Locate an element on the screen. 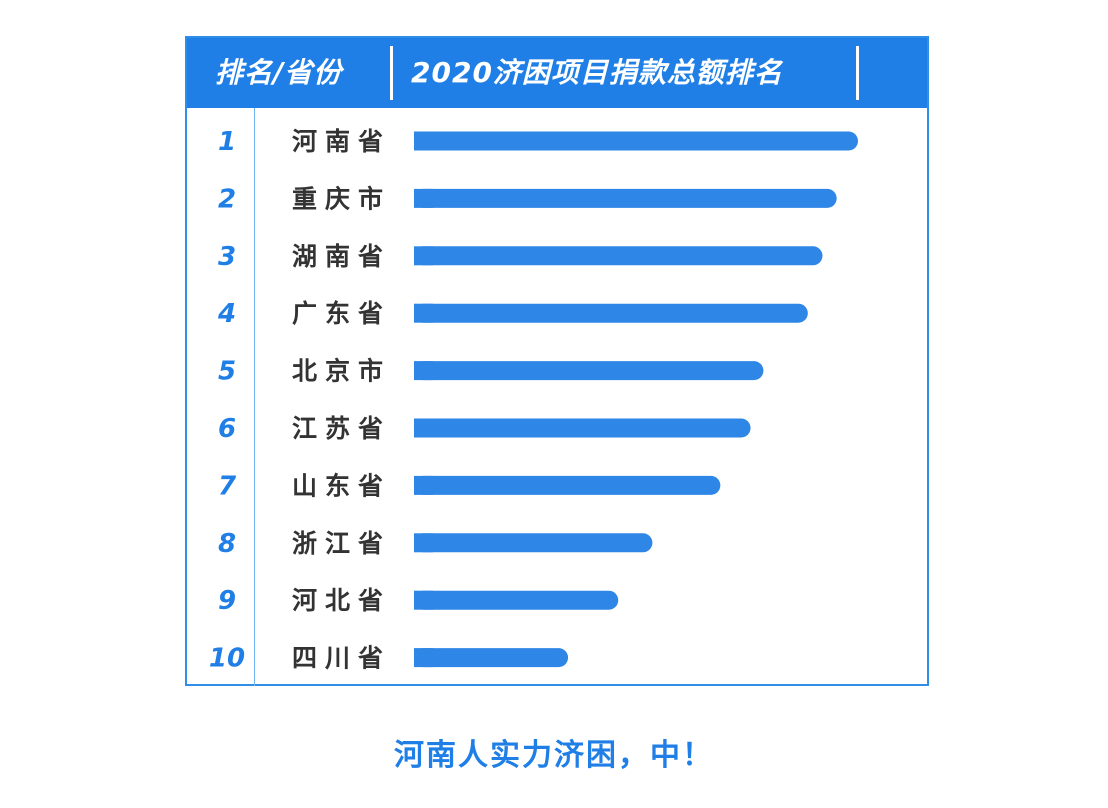 This screenshot has height=808, width=1108. province-label: 河北省 is located at coordinates (341, 600).